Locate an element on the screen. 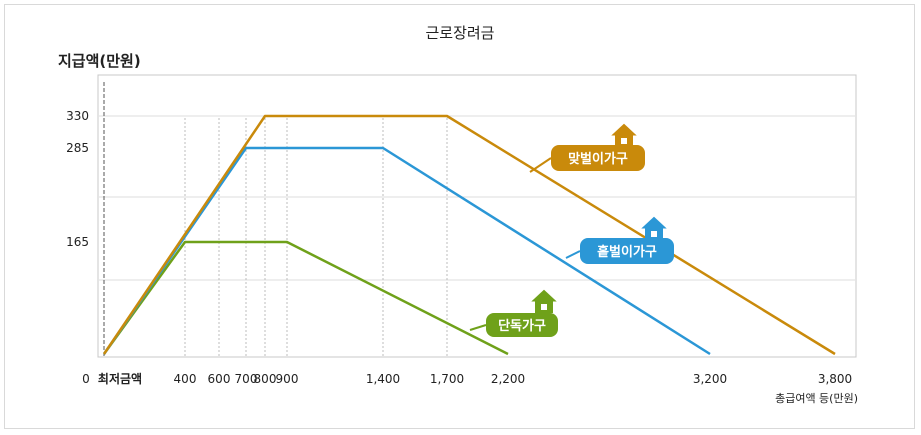 This screenshot has width=921, height=435. x-tick-label: 3,800 is located at coordinates (835, 379).